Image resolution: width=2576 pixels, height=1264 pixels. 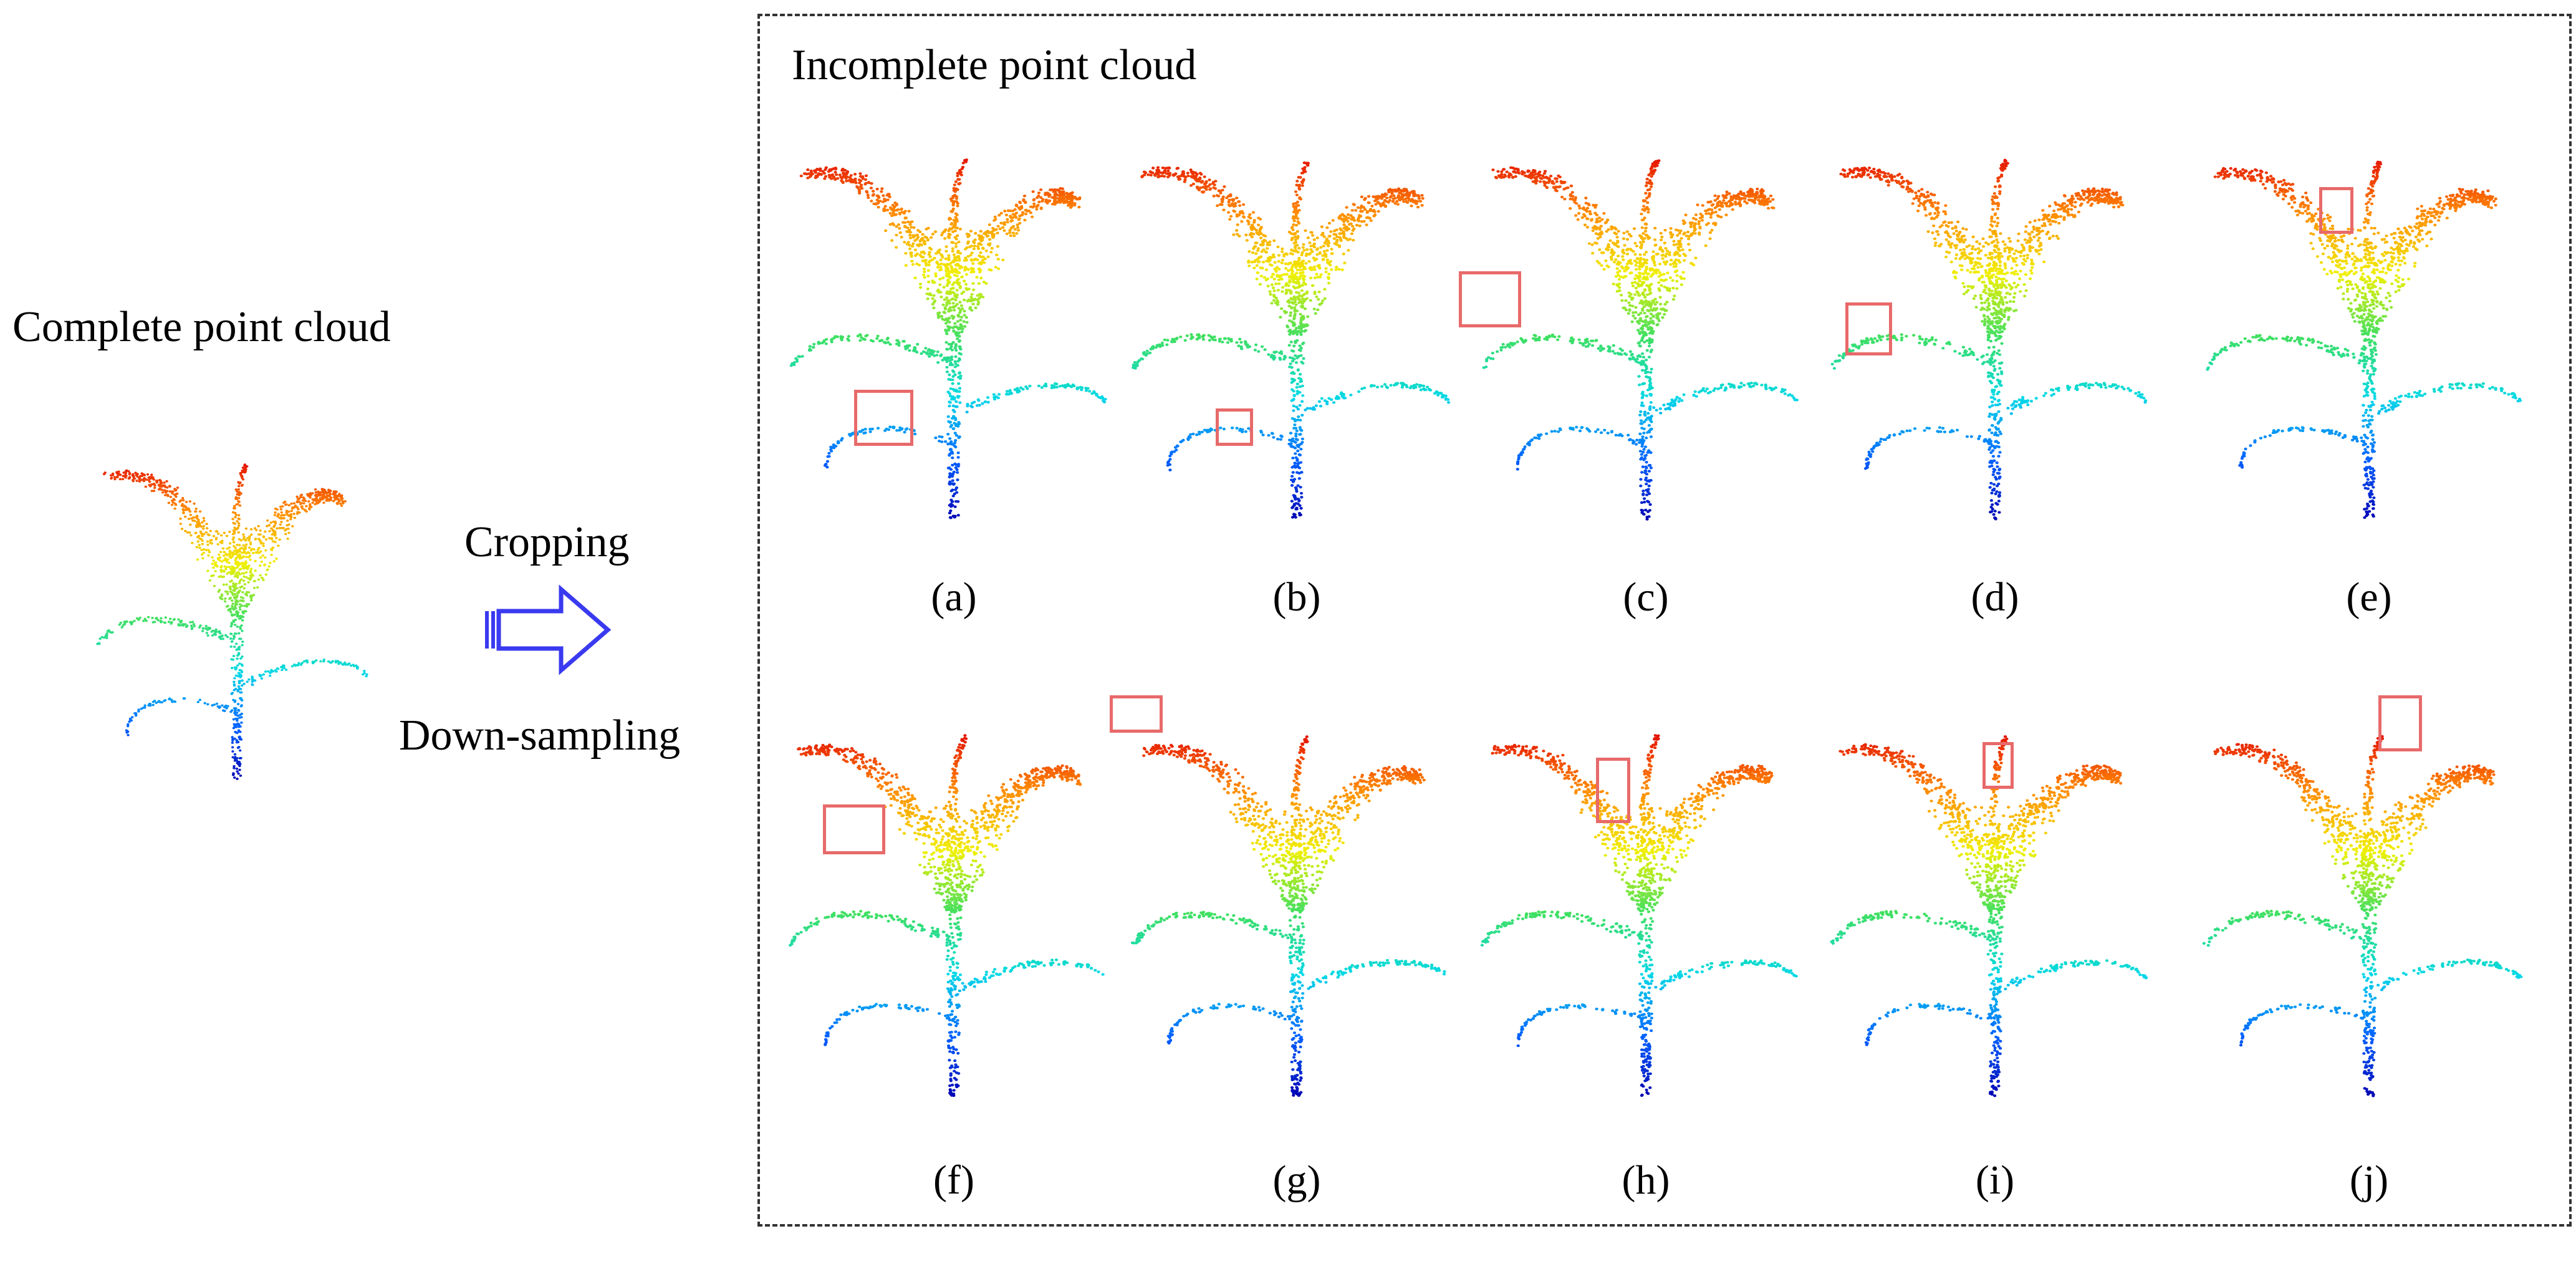 I want to click on panel-label: (c), so click(x=1646, y=597).